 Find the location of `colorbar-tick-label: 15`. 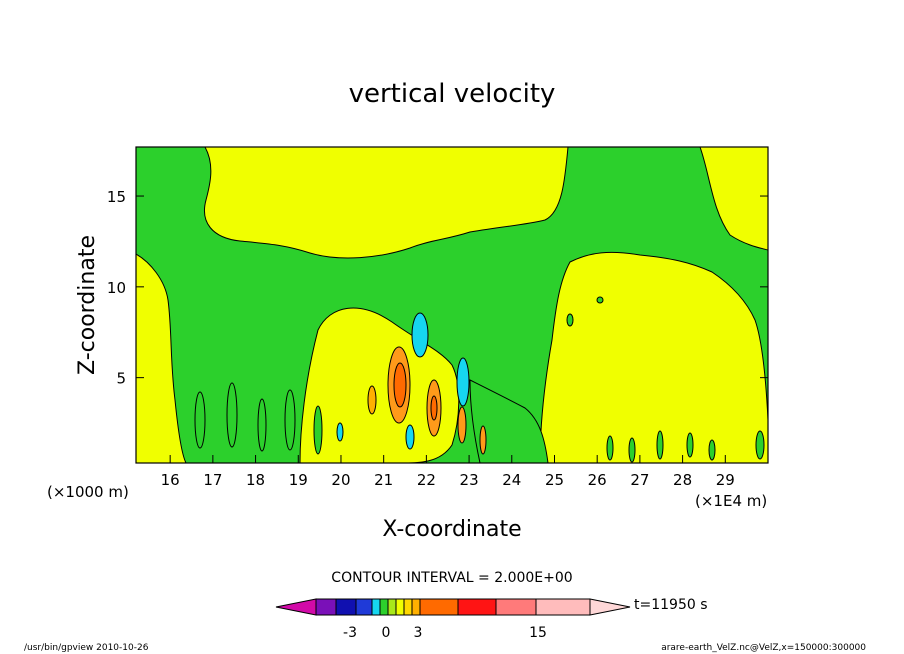

colorbar-tick-label: 15 is located at coordinates (538, 633).